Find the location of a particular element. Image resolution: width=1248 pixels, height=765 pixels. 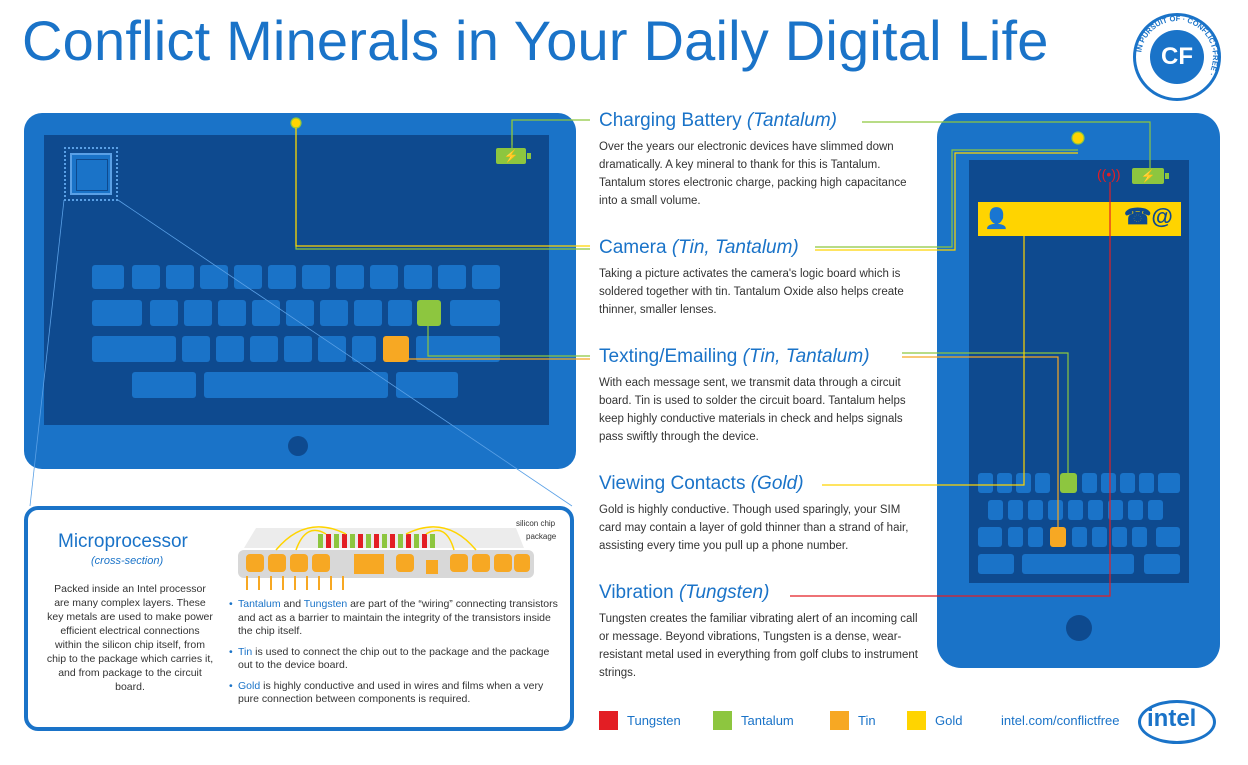

vibration-icon: ((•)) is located at coordinates (1109, 174).